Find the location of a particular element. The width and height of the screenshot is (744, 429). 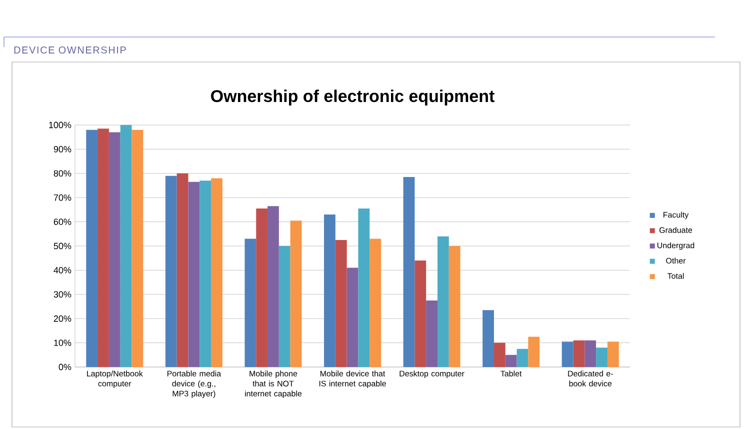

y-tick-label: 20% is located at coordinates (63, 318).